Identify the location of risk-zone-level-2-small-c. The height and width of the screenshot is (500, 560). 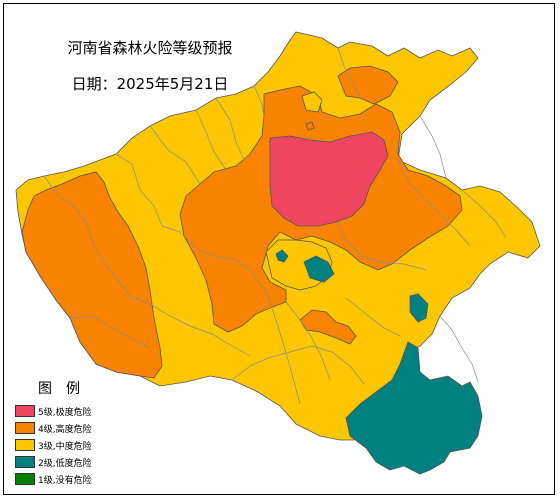
(419, 308).